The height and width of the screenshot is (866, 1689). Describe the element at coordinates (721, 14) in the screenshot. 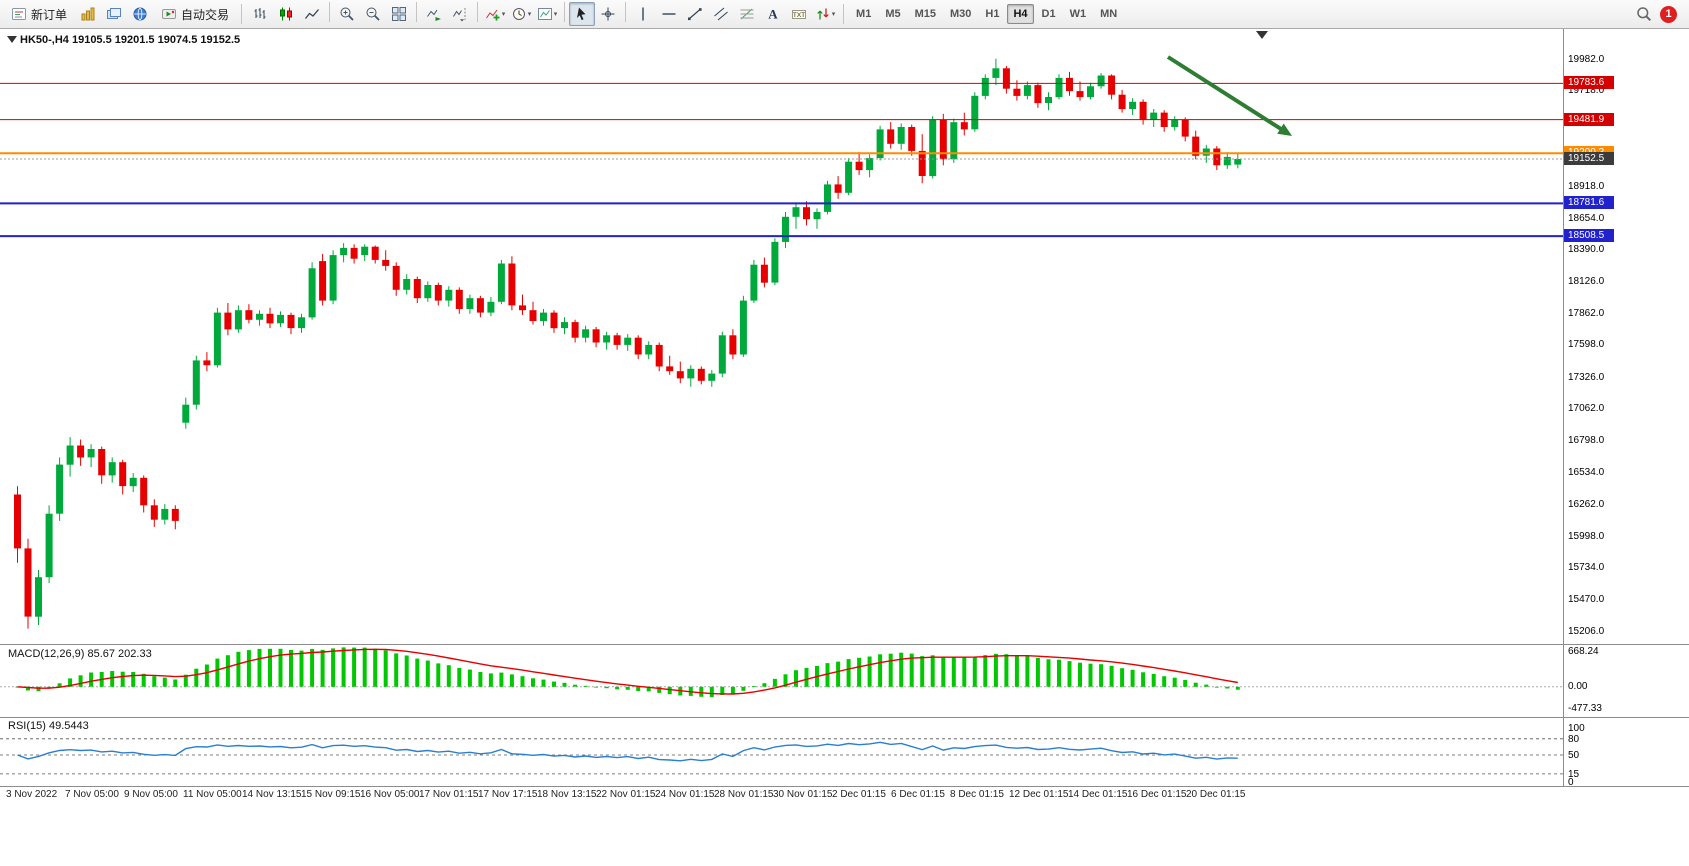

I see `channel-button` at that location.